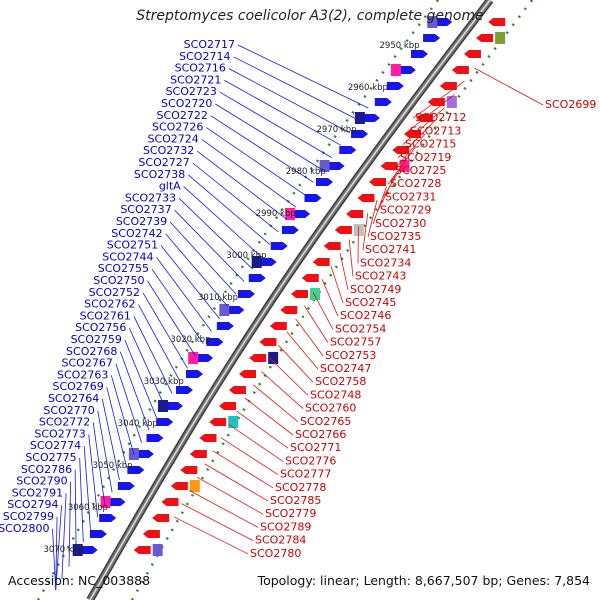 The image size is (600, 600). I want to click on forward-gene-label: SCO2727, so click(163, 162).